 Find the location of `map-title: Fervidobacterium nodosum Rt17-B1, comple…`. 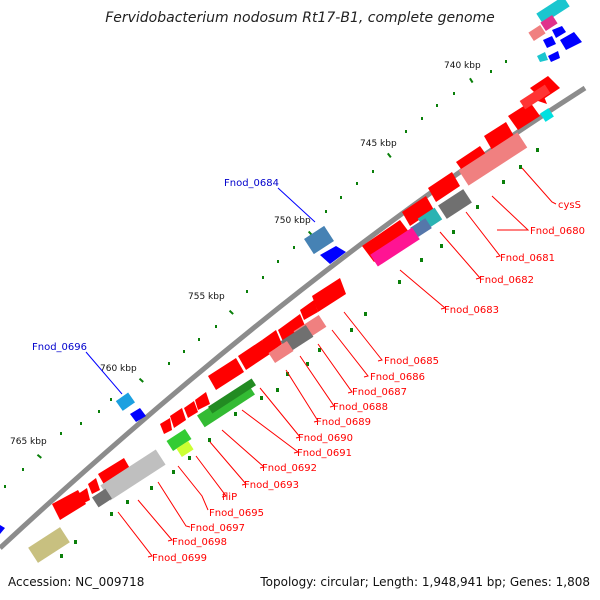

map-title: Fervidobacterium nodosum Rt17-B1, comple… is located at coordinates (300, 18).